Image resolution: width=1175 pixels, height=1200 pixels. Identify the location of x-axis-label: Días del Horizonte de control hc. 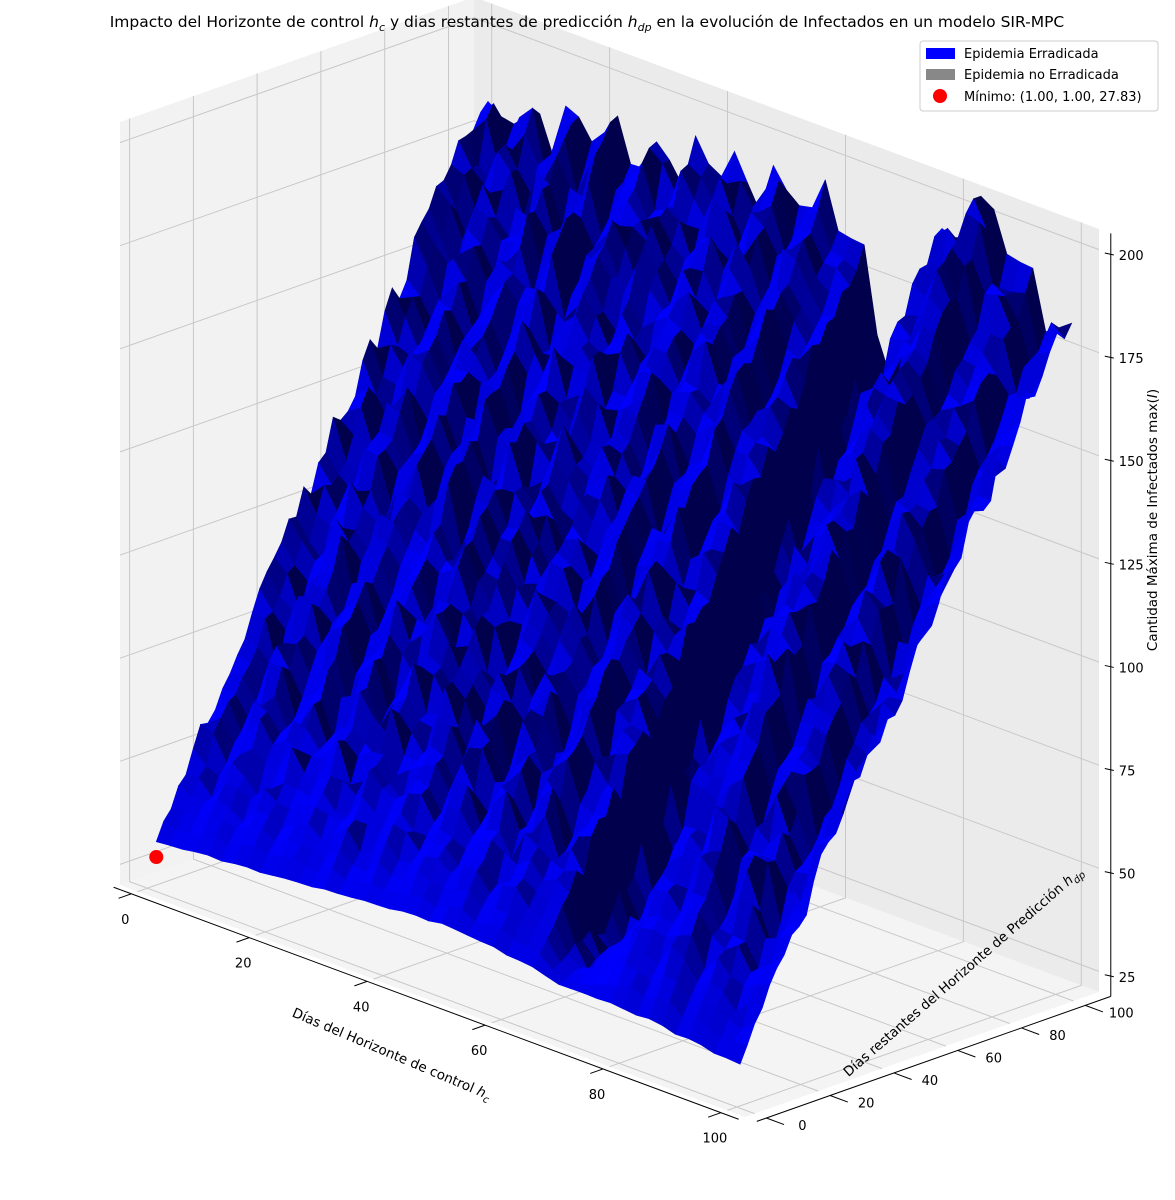
(391, 1055).